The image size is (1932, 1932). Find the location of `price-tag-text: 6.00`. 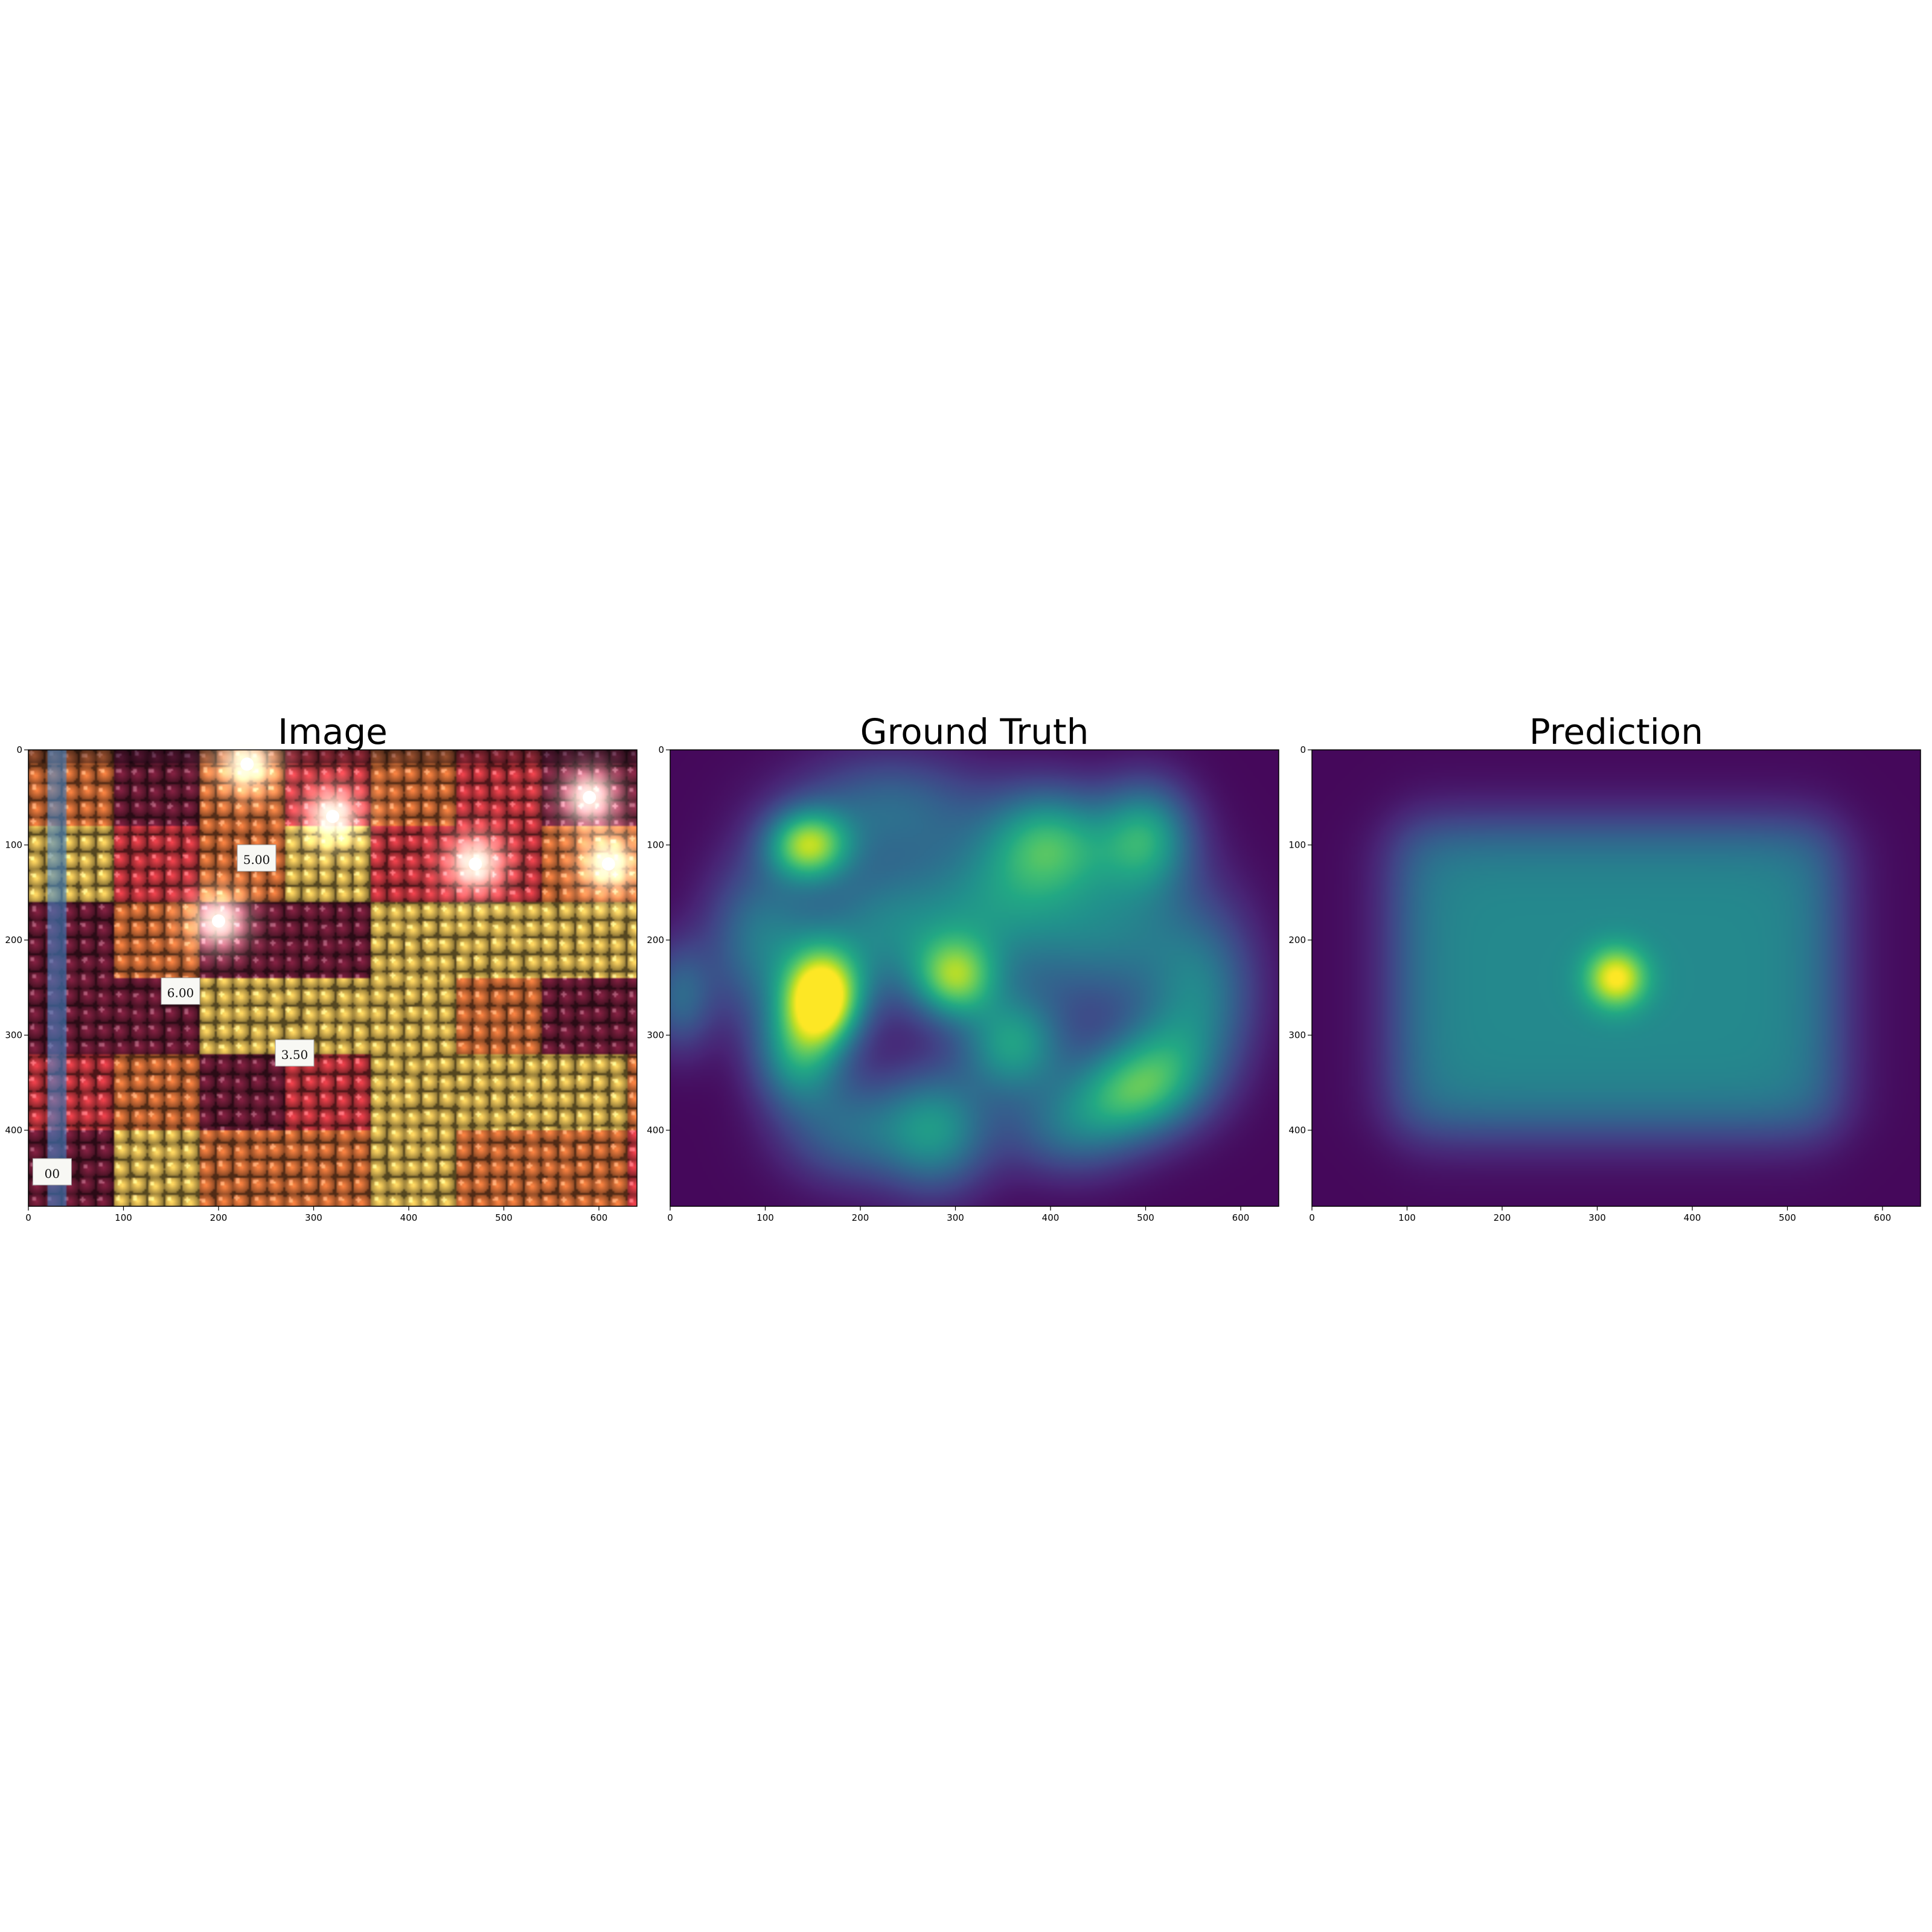

price-tag-text: 6.00 is located at coordinates (181, 993).